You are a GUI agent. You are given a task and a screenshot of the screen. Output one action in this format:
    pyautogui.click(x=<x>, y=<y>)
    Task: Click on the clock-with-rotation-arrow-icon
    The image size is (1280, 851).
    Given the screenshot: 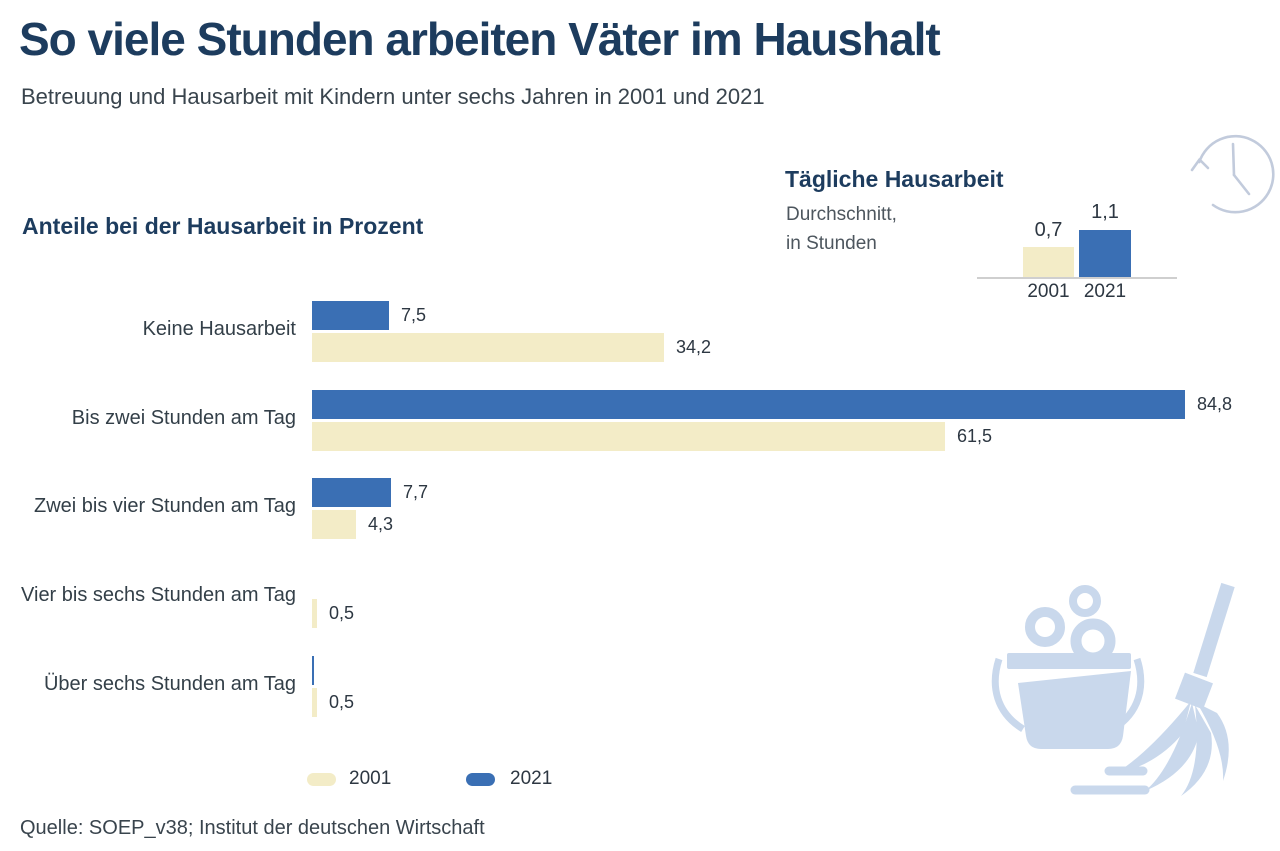 What is the action you would take?
    pyautogui.click(x=1232, y=174)
    